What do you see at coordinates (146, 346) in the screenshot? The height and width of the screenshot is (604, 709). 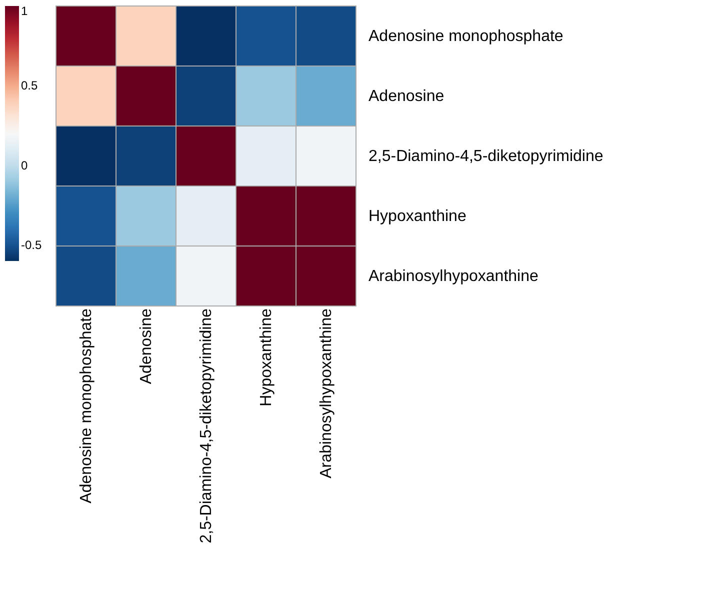 I see `x-tick-label: Adenosine` at bounding box center [146, 346].